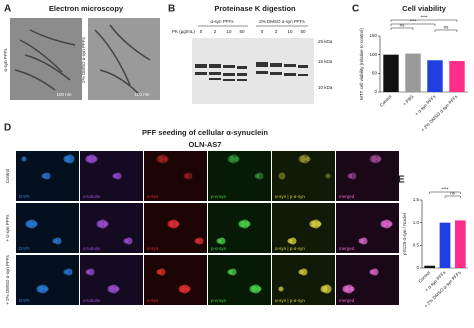 This screenshot has width=474, height=328. I want to click on panel-title: Electron microscopy, so click(86, 8).